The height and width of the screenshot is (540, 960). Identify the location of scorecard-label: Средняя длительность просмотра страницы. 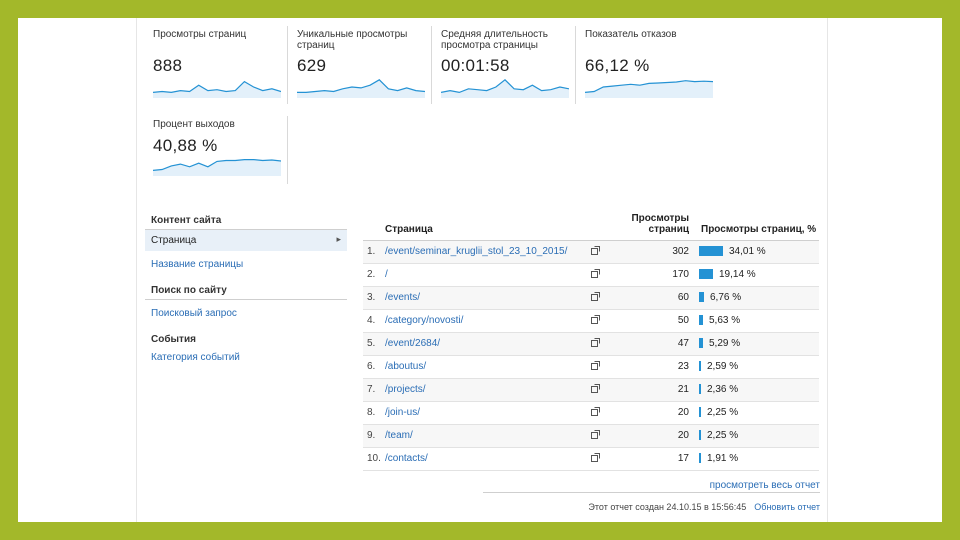
(494, 40).